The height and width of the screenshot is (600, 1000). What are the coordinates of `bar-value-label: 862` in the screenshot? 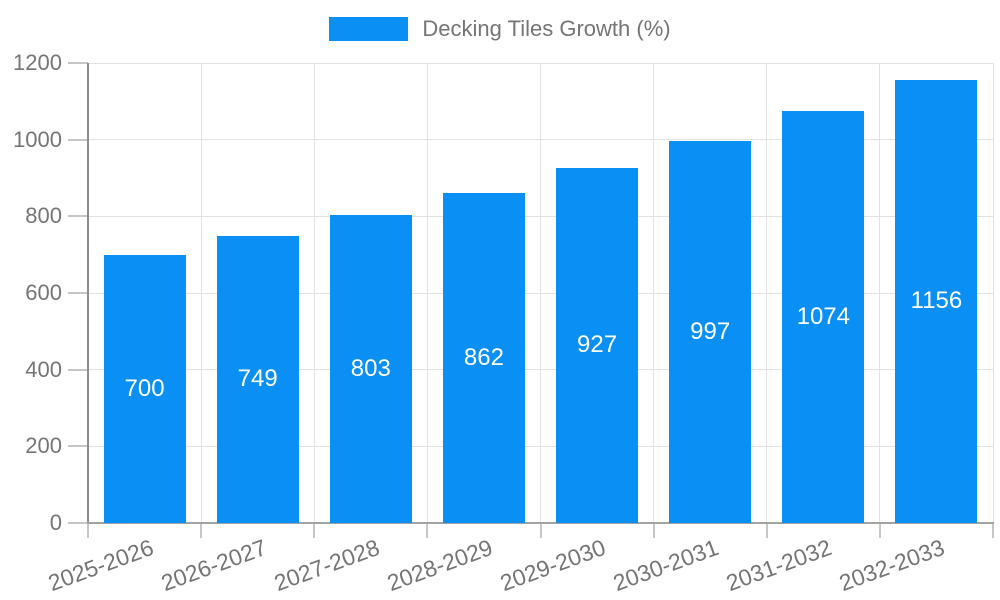 It's located at (483, 357).